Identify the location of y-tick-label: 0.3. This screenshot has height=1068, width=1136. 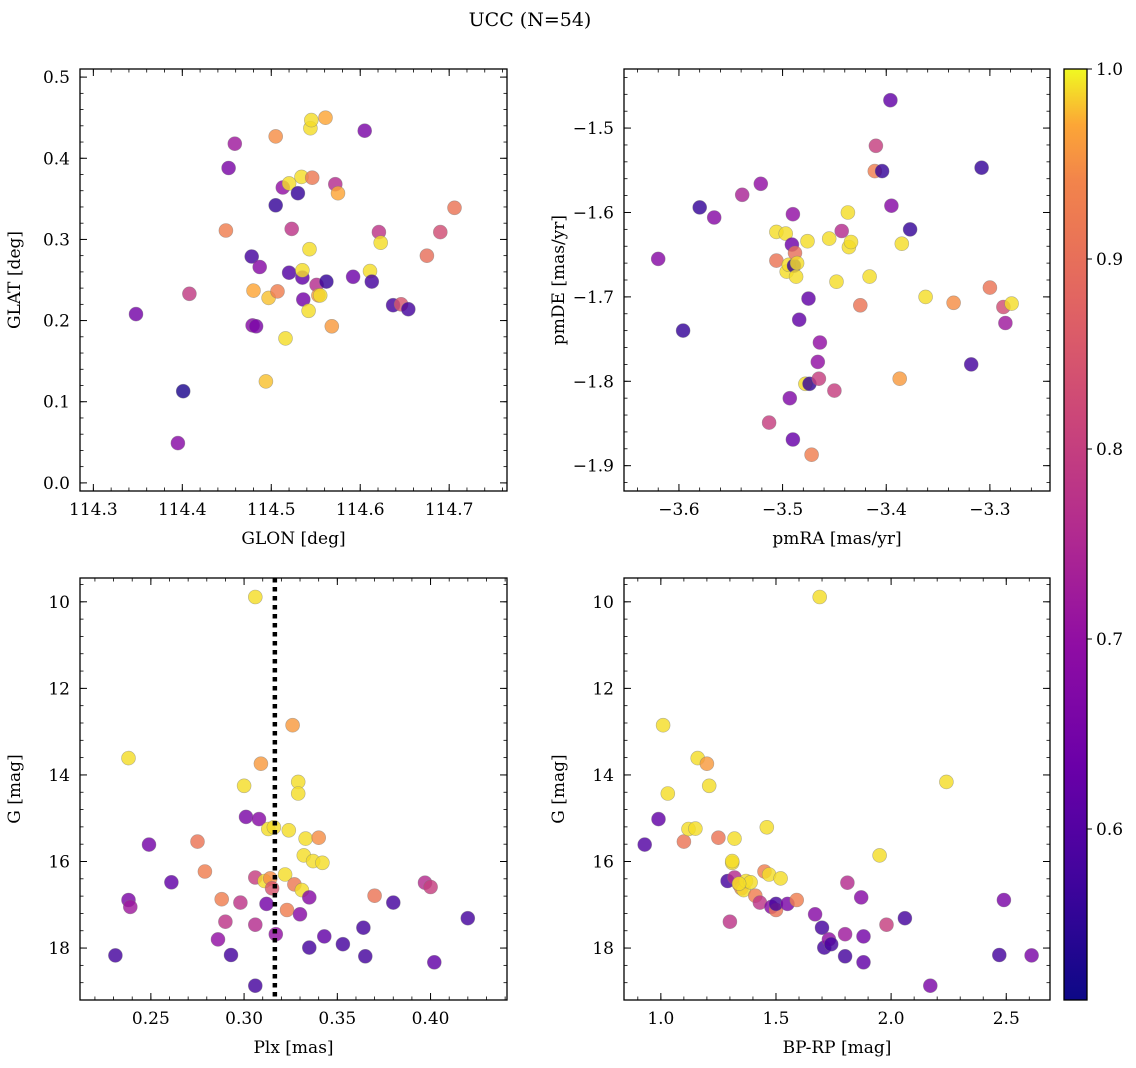
(56, 240).